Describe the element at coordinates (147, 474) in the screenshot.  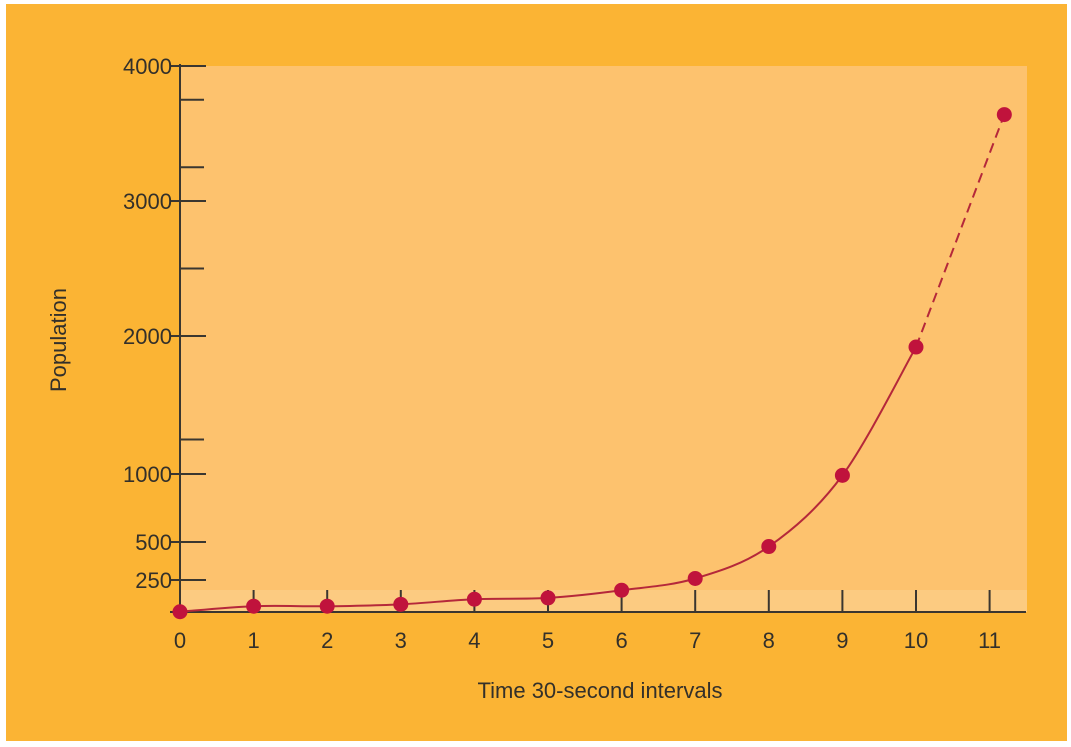
I see `y-tick-label: 1000` at that location.